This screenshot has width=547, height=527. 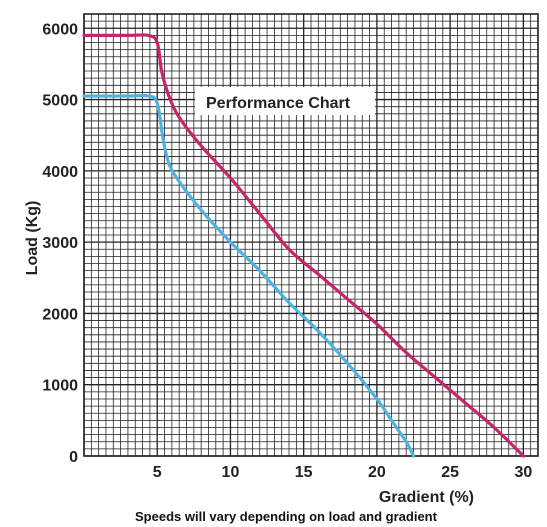 What do you see at coordinates (60, 29) in the screenshot?
I see `y-tick-label: 6000` at bounding box center [60, 29].